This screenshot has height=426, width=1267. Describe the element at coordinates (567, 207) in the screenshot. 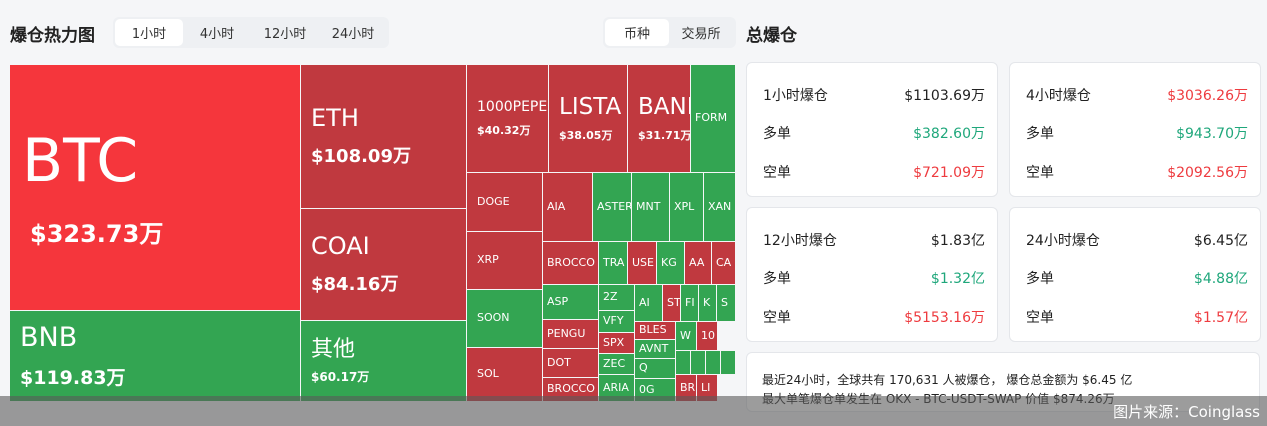

I see `treemap-tile: AIA` at that location.